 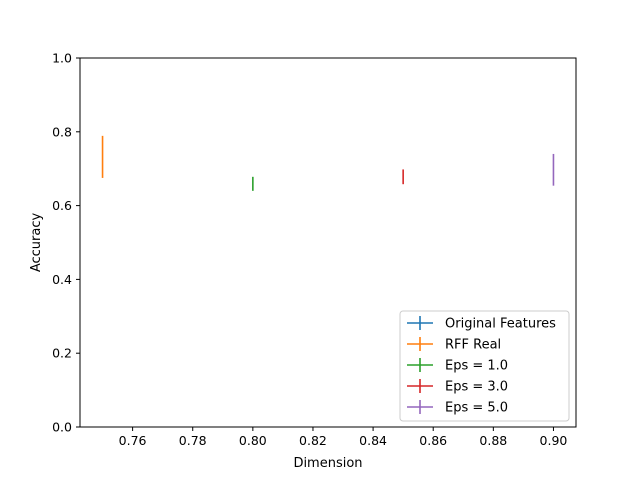 What do you see at coordinates (327, 463) in the screenshot?
I see `x-axis-label: Dimension` at bounding box center [327, 463].